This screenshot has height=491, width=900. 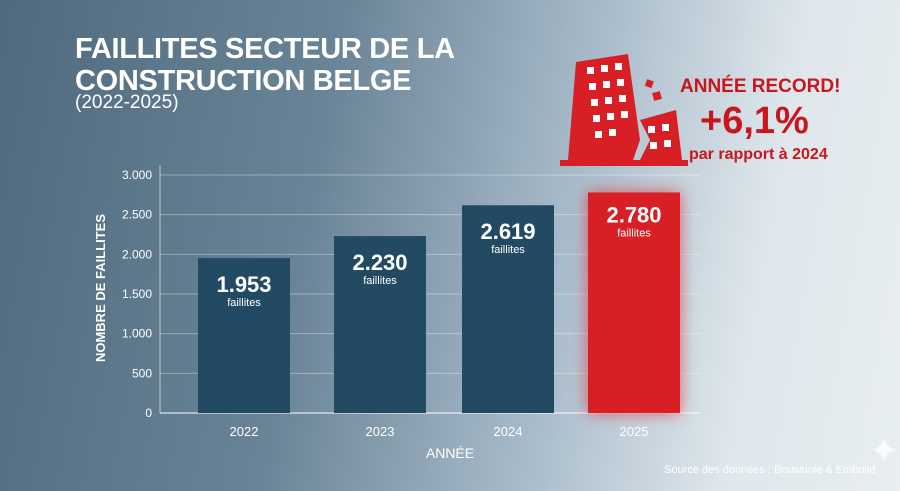 I want to click on y-tick-label: 0, so click(x=148, y=413).